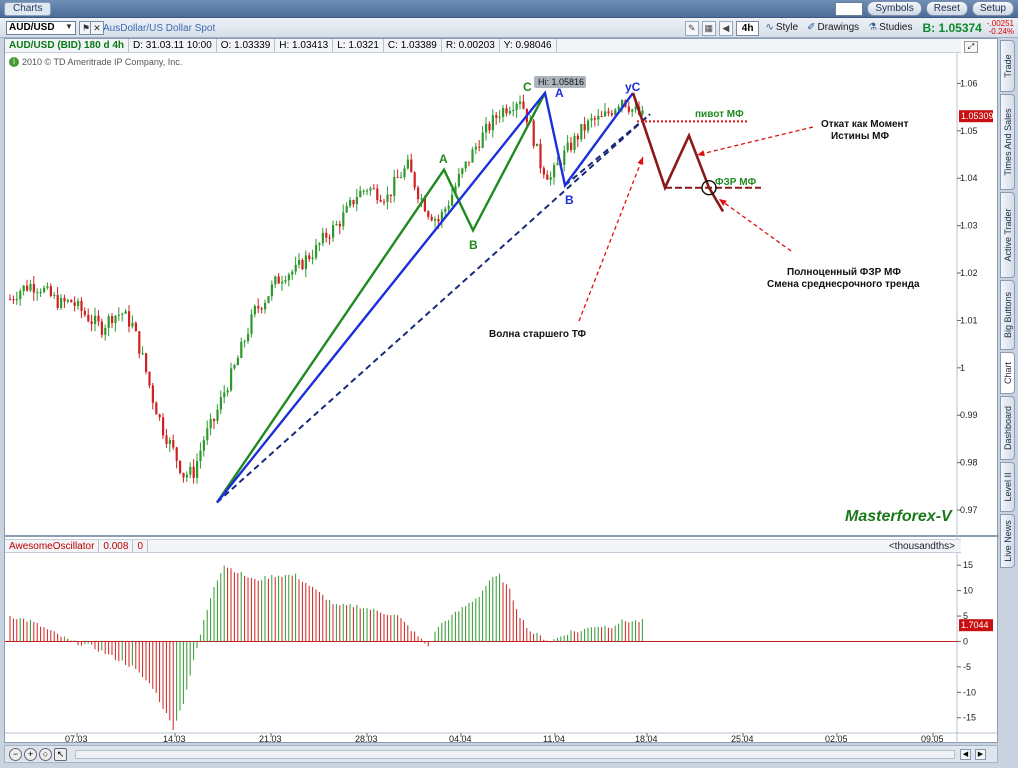 This screenshot has height=768, width=1018. What do you see at coordinates (860, 136) in the screenshot?
I see `rollback-label-2: Истины МФ` at bounding box center [860, 136].